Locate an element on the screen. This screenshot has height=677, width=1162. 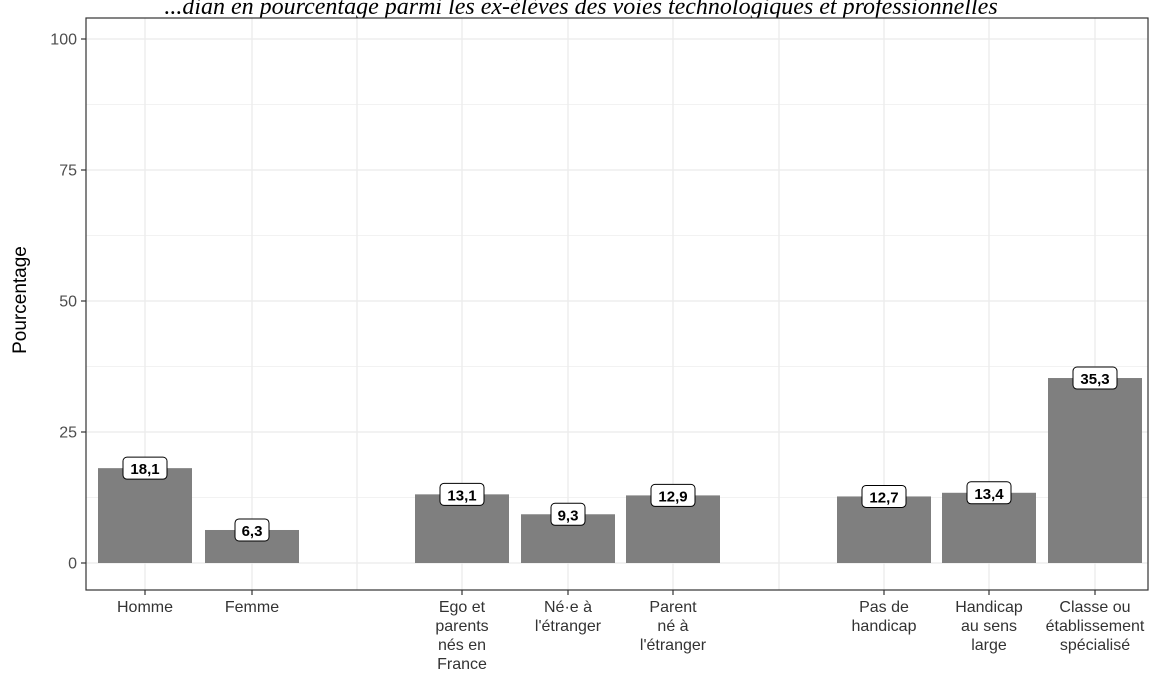
x-tick-label: Pas de handicap is located at coordinates (884, 617).